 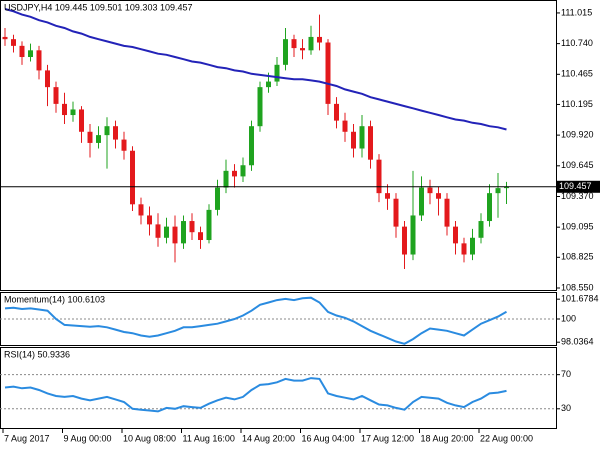 I want to click on x-tick-label: 9 Aug 00:00, so click(x=88, y=438).